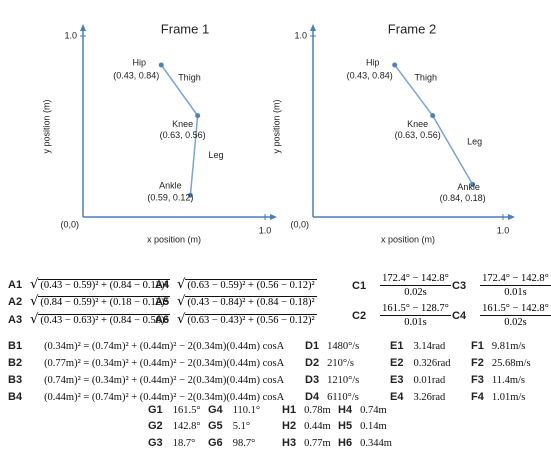 Image resolution: width=551 pixels, height=456 pixels. What do you see at coordinates (317, 443) in the screenshot?
I see `expression: 0.77m` at bounding box center [317, 443].